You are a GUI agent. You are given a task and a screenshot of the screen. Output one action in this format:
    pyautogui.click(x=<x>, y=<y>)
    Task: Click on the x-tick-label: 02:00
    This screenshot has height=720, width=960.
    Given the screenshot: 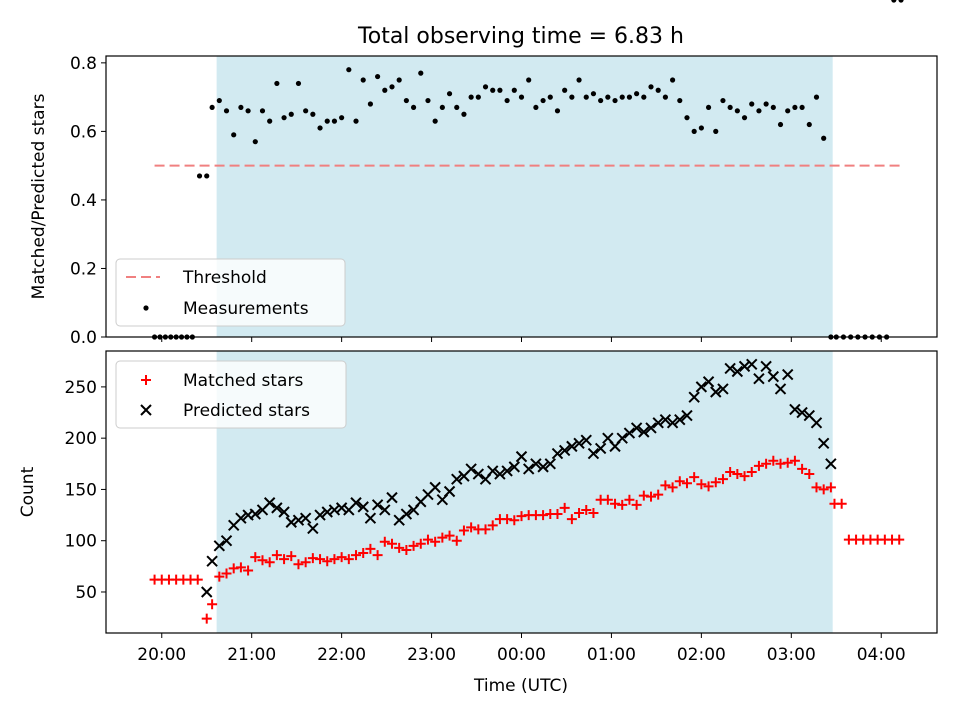 What is the action you would take?
    pyautogui.click(x=701, y=655)
    